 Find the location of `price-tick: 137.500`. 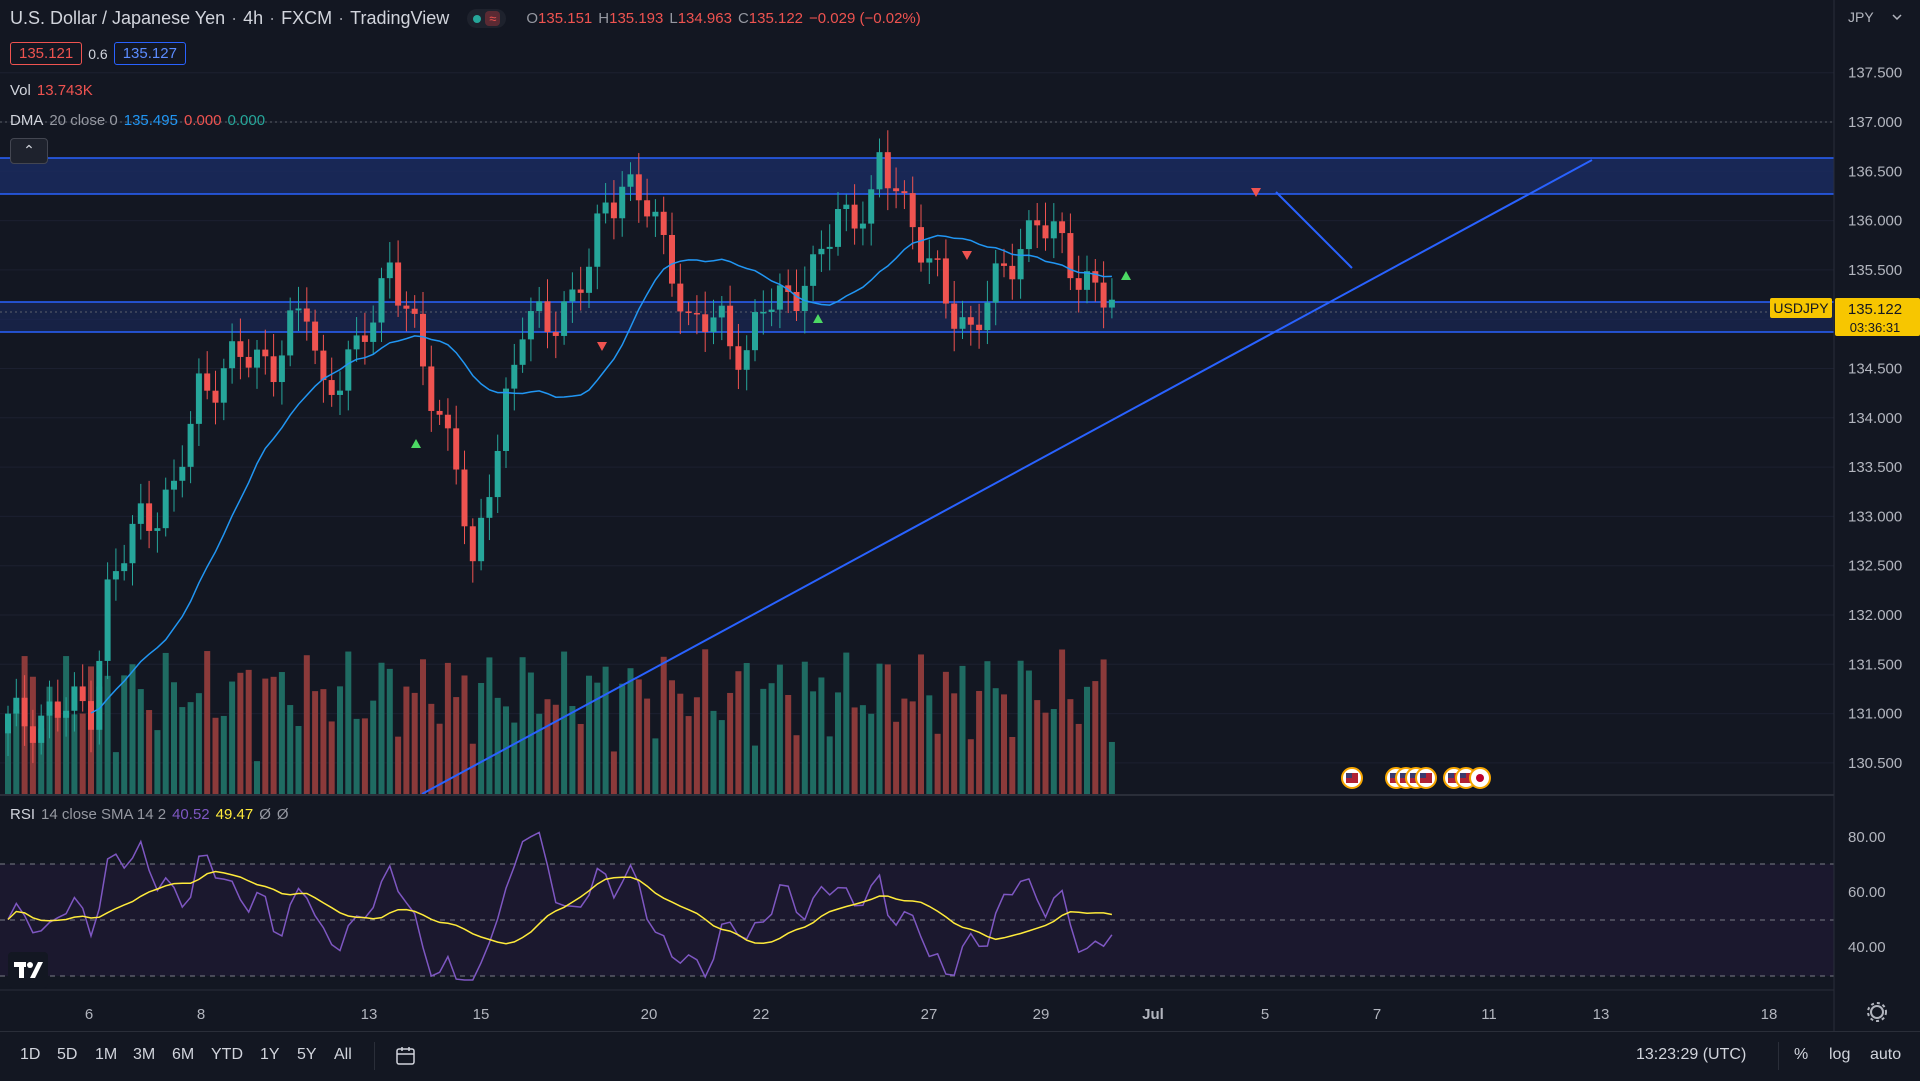

price-tick: 137.500 is located at coordinates (1875, 73).